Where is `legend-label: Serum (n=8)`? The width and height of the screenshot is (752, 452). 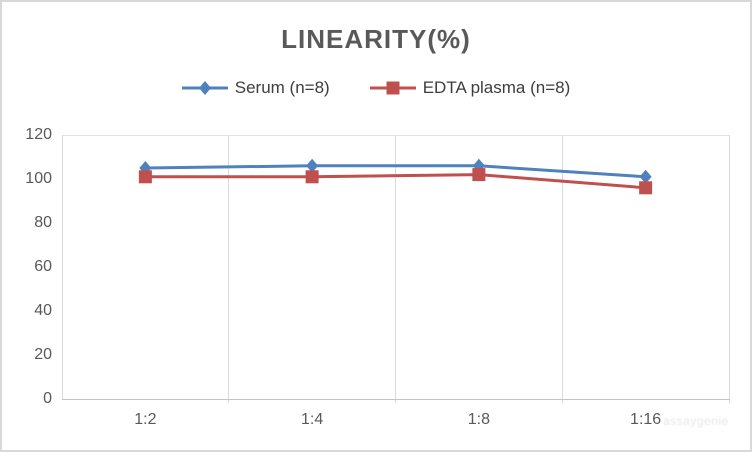
legend-label: Serum (n=8) is located at coordinates (282, 87).